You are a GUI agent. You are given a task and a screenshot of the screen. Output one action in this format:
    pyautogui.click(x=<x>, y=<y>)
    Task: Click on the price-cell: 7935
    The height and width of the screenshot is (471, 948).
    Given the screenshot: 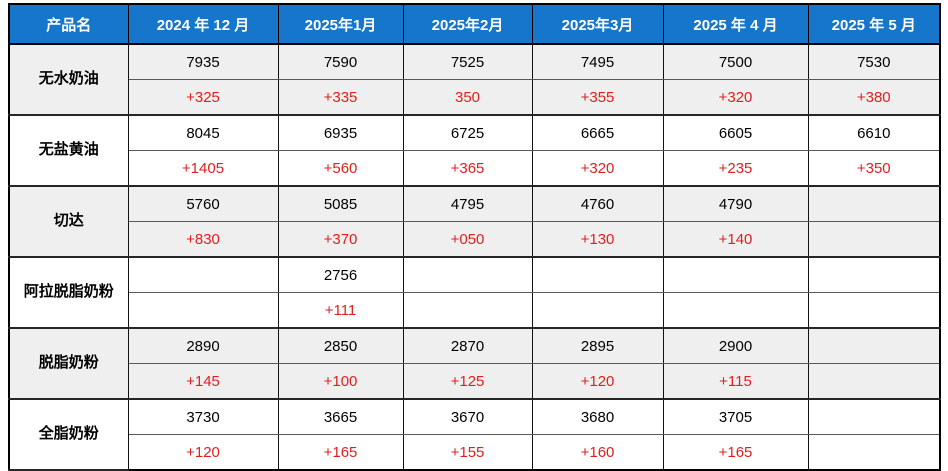 What is the action you would take?
    pyautogui.click(x=203, y=61)
    